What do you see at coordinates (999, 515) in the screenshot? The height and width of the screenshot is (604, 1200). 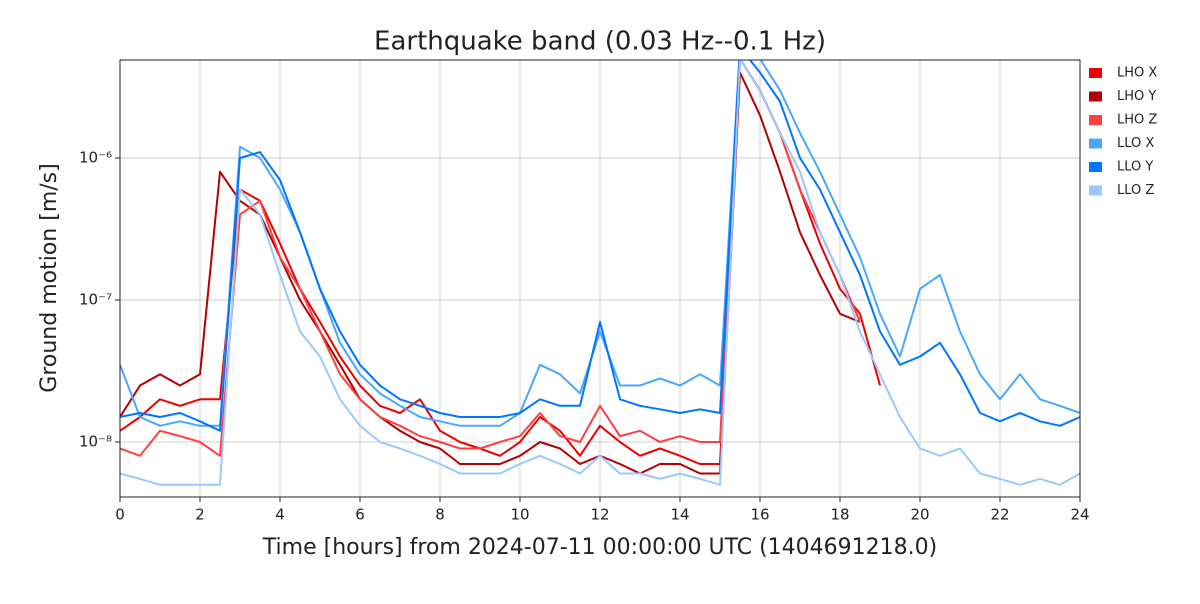 I see `x-tick-label: 22` at bounding box center [999, 515].